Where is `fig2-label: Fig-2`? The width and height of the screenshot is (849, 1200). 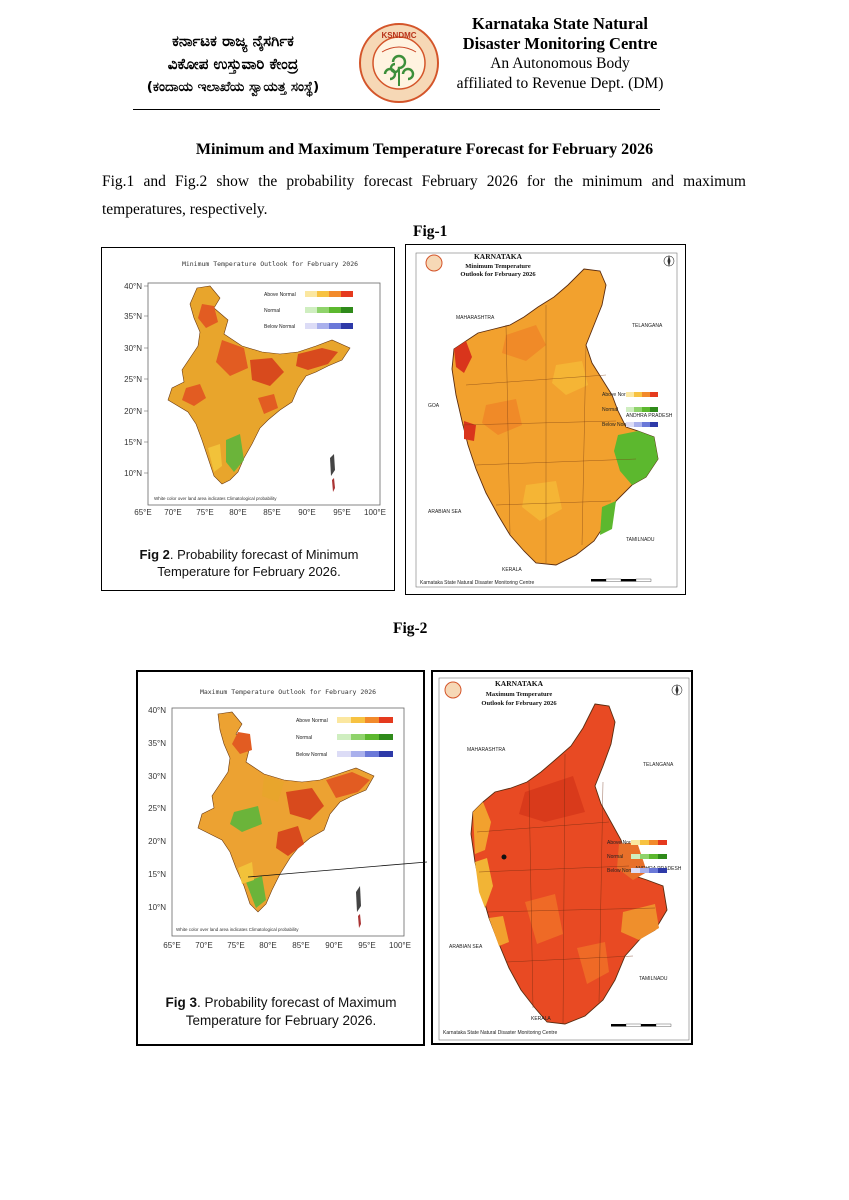 fig2-label: Fig-2 is located at coordinates (410, 628).